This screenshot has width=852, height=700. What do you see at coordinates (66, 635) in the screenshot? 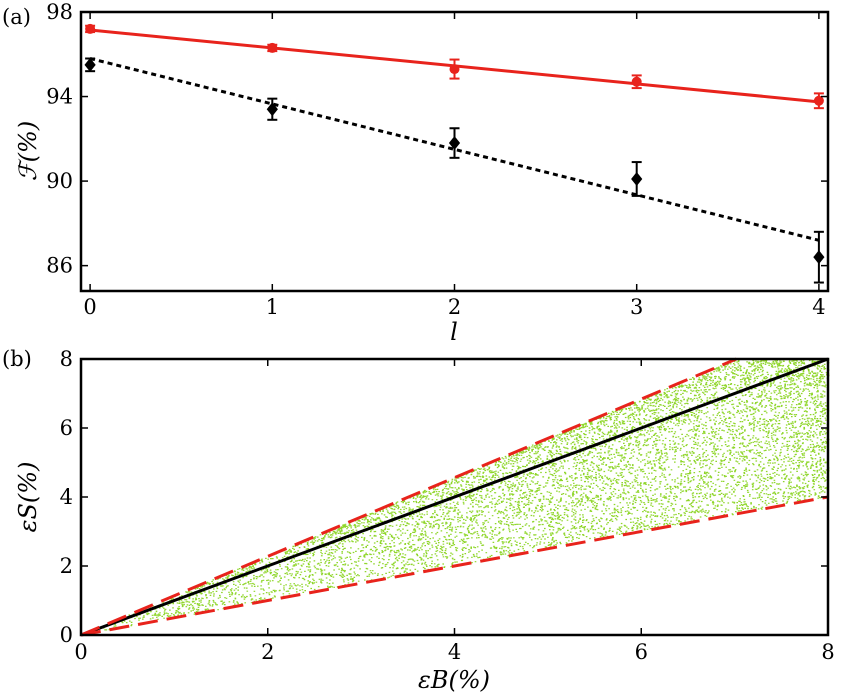
I see `y-tick-label: 0` at bounding box center [66, 635].